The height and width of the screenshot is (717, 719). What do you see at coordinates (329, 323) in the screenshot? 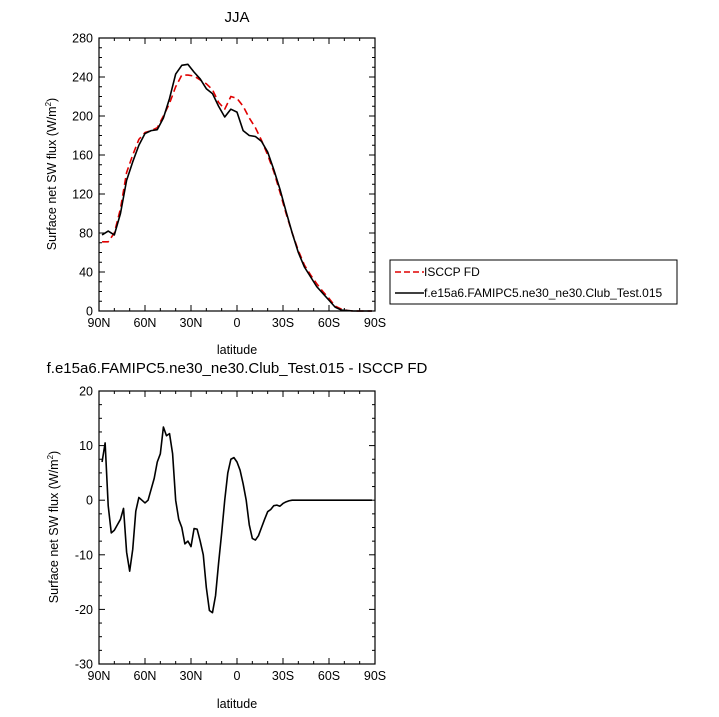
I see `top-x-tick-label: 60S` at bounding box center [329, 323].